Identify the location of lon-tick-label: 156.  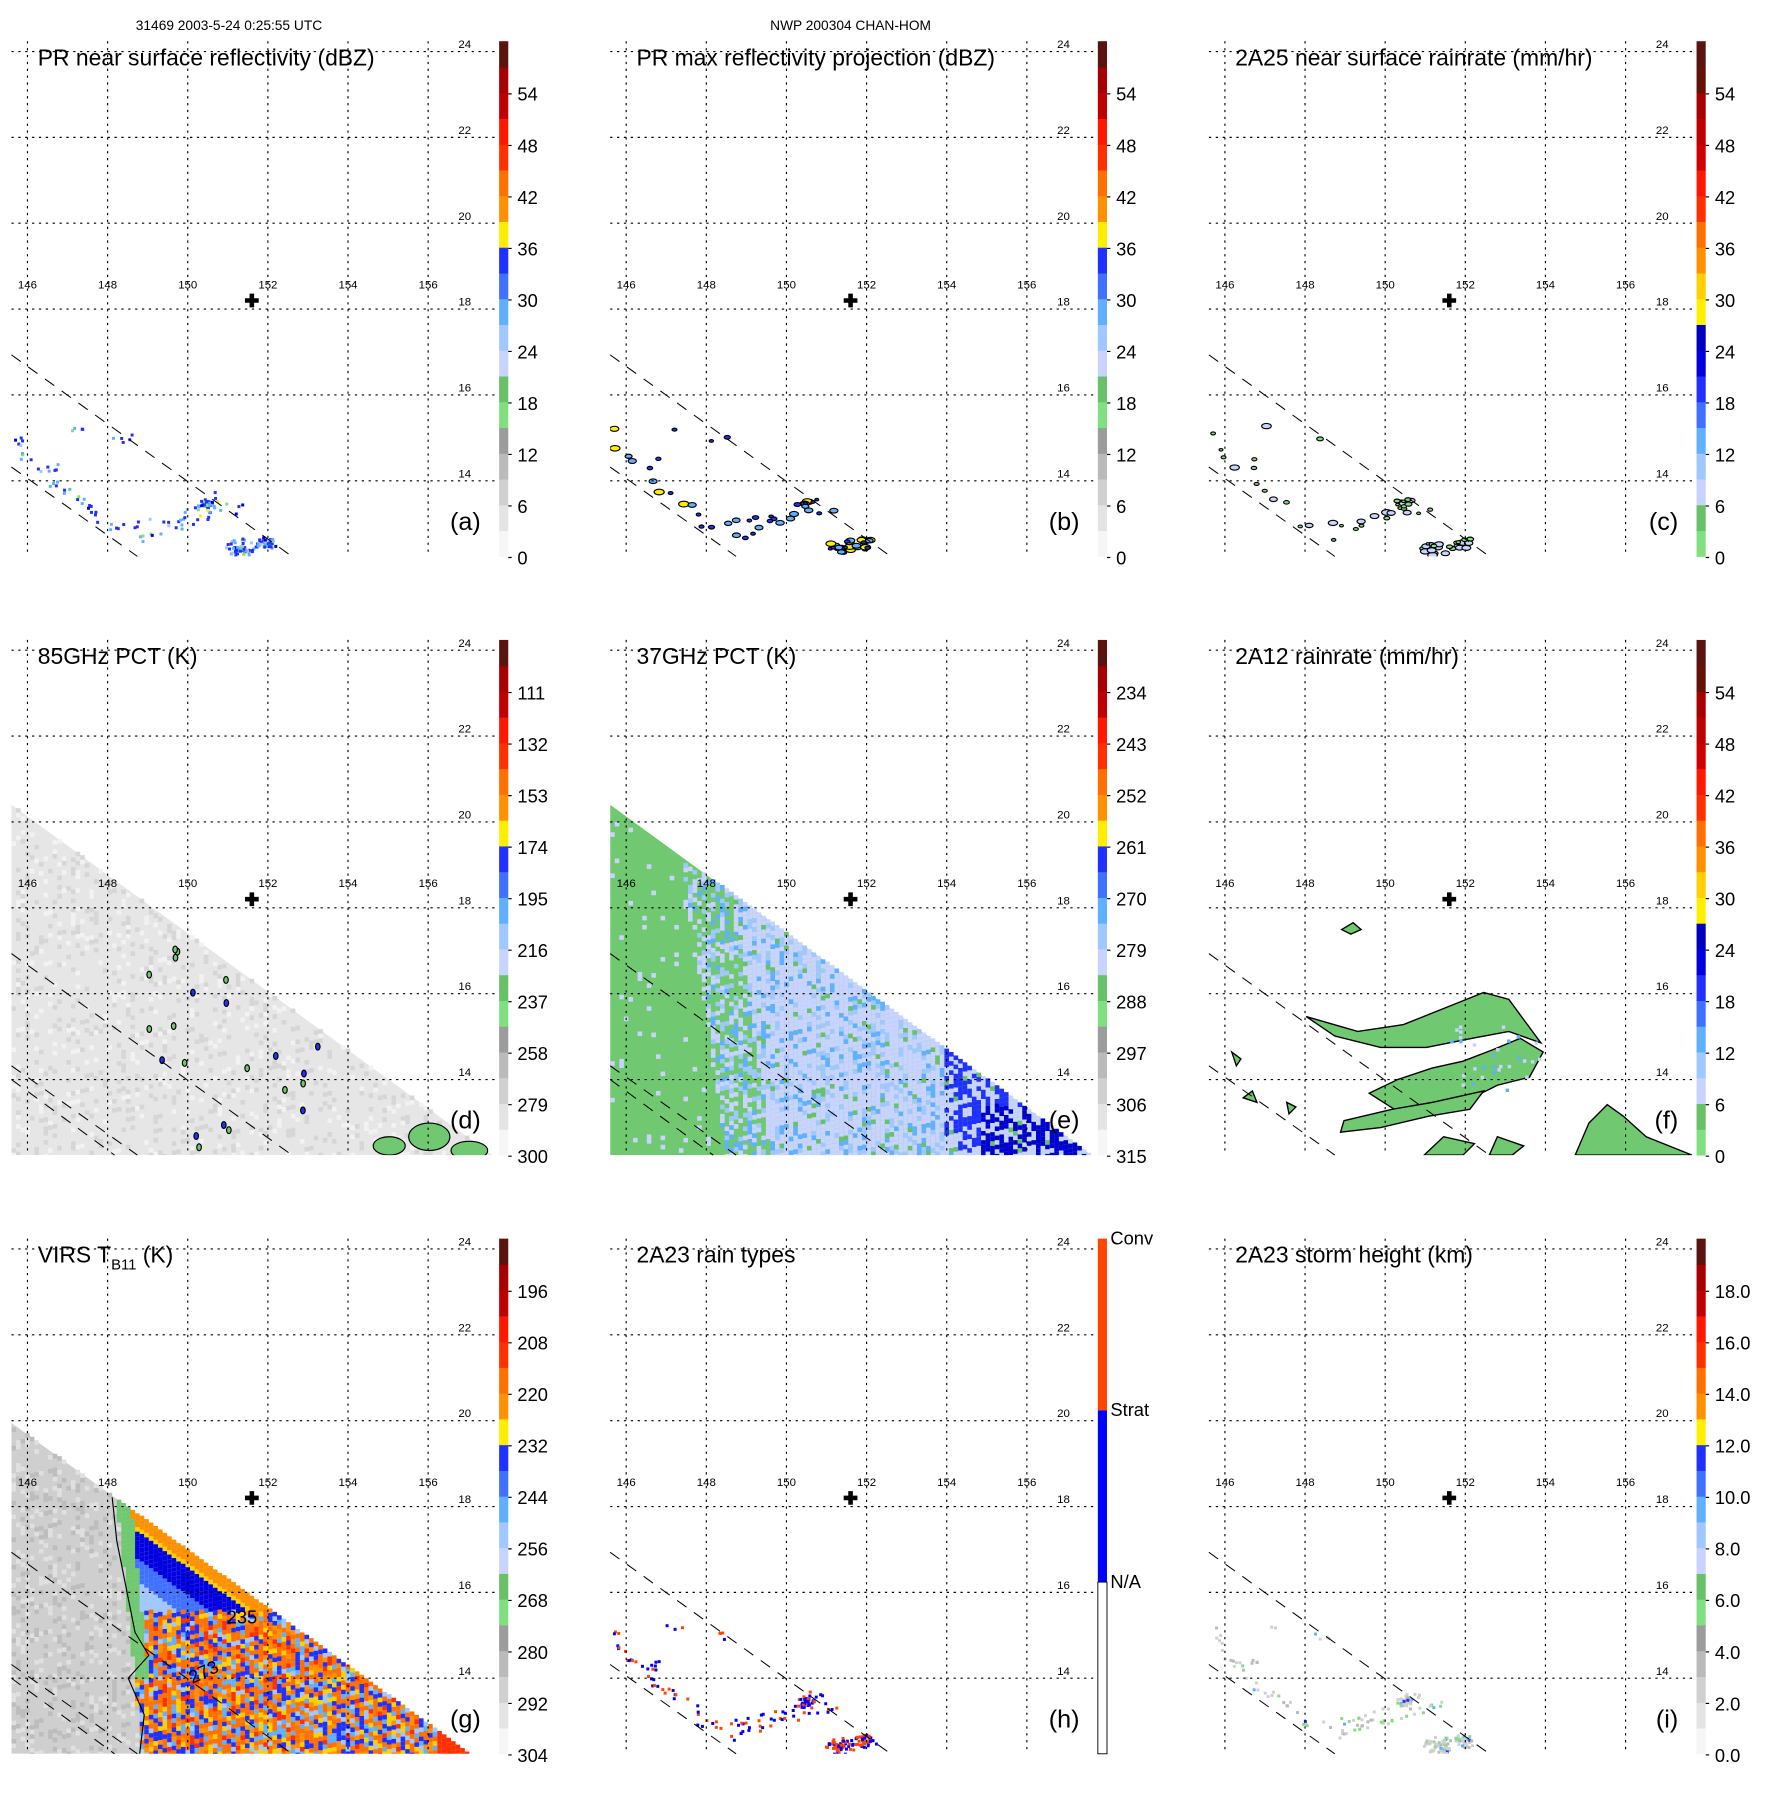
(428, 285).